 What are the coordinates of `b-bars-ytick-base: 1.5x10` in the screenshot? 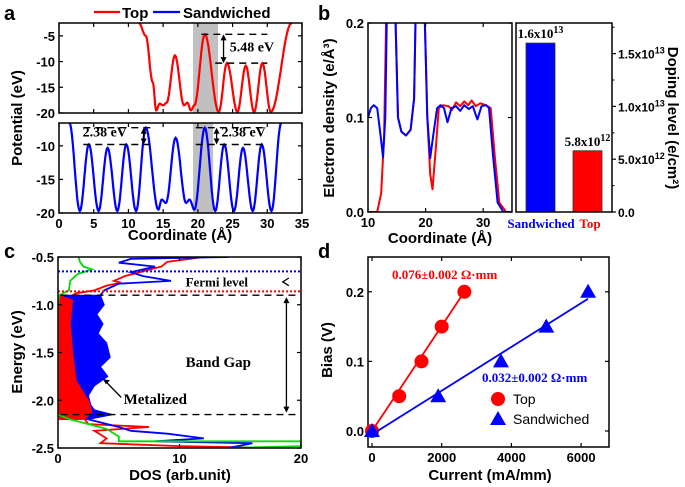 It's located at (636, 55).